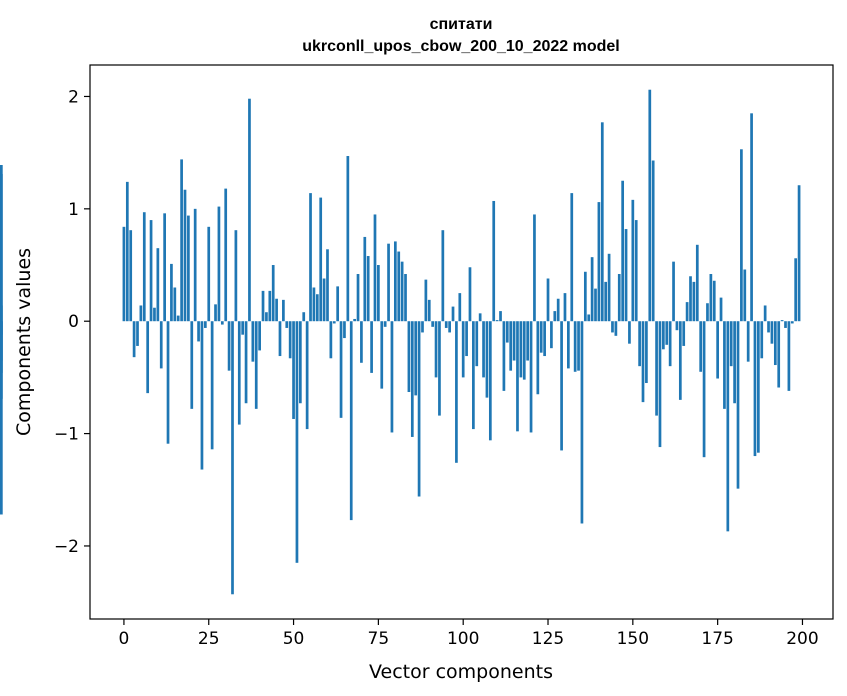 The height and width of the screenshot is (696, 847). What do you see at coordinates (66, 547) in the screenshot?
I see `y-tick-label: −2` at bounding box center [66, 547].